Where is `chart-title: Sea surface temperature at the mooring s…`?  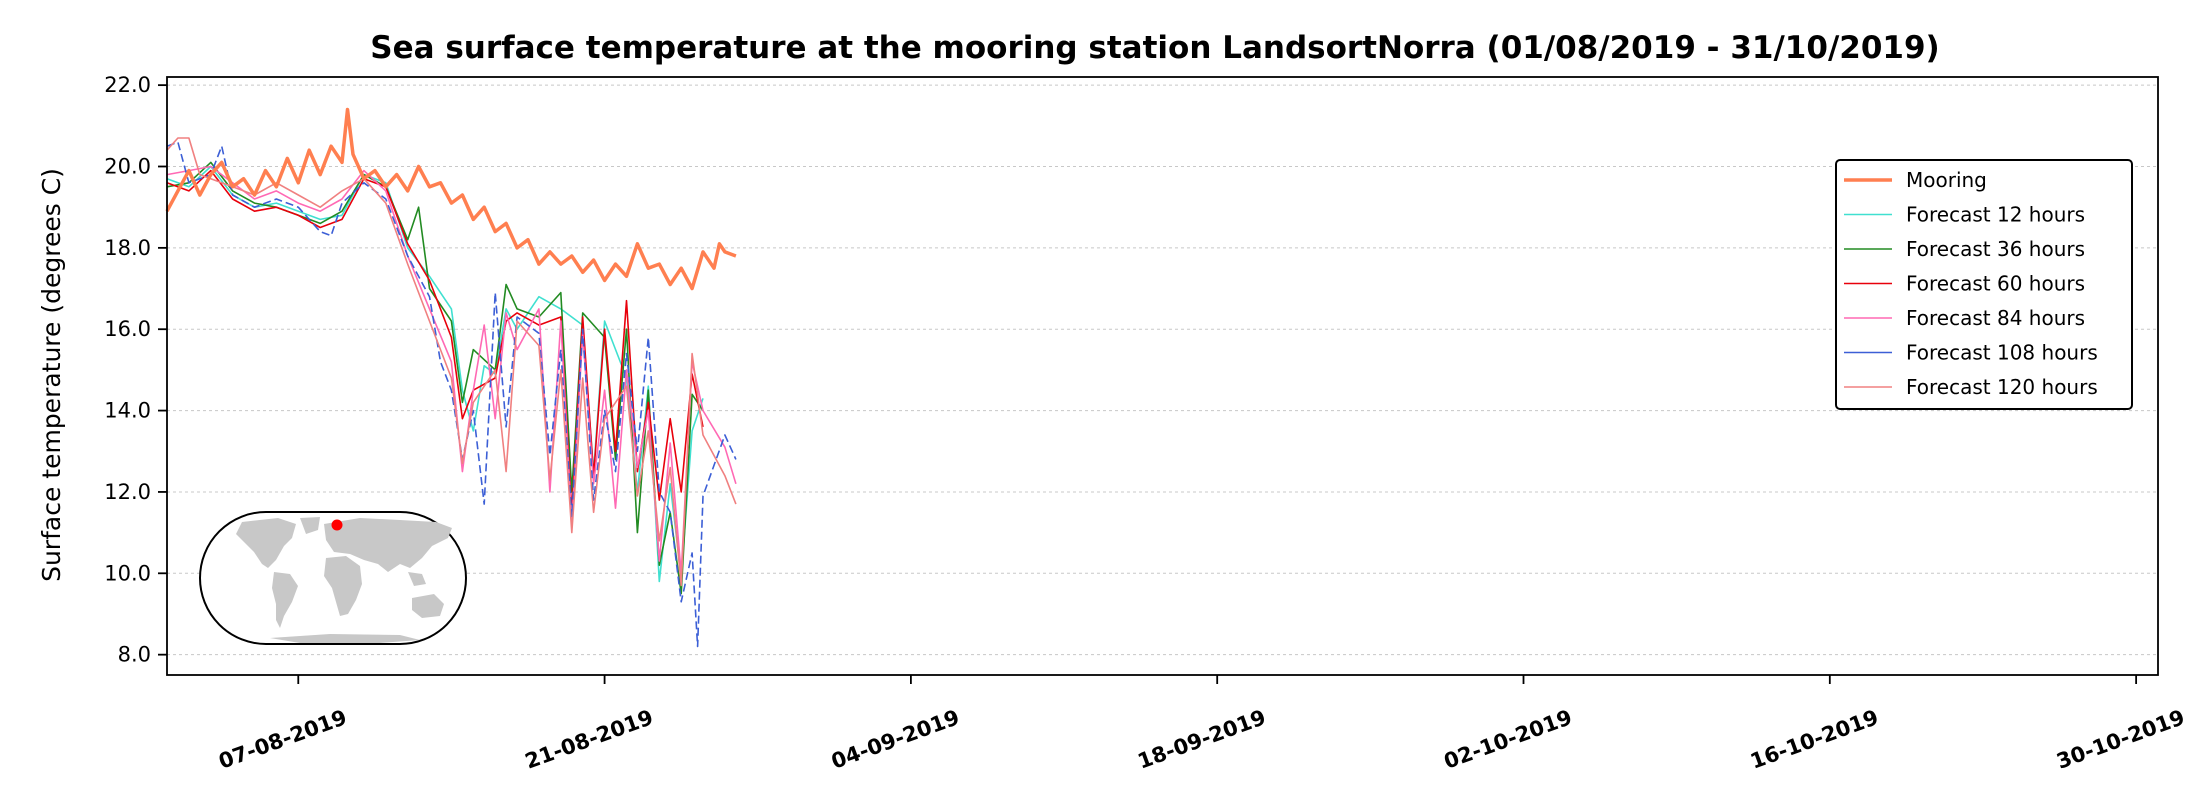
chart-title: Sea surface temperature at the mooring s… is located at coordinates (1154, 48).